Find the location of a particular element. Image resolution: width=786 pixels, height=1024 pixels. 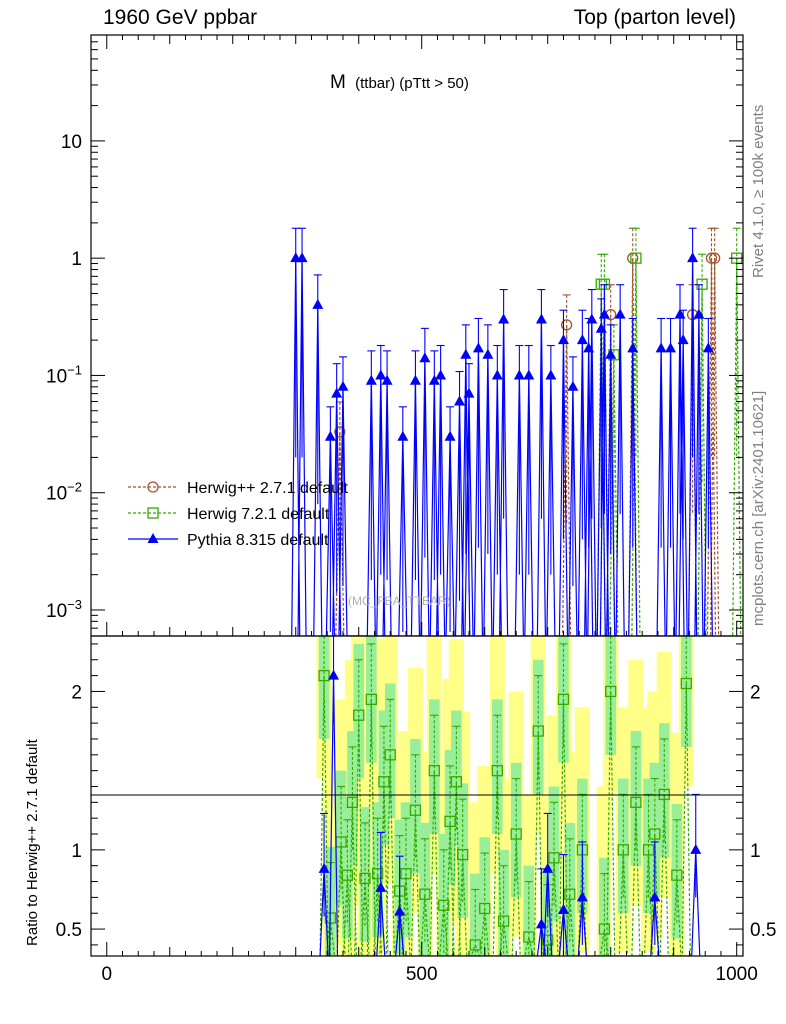

legend-entry-herwig7: Herwig 7.2.1 default is located at coordinates (229, 514).